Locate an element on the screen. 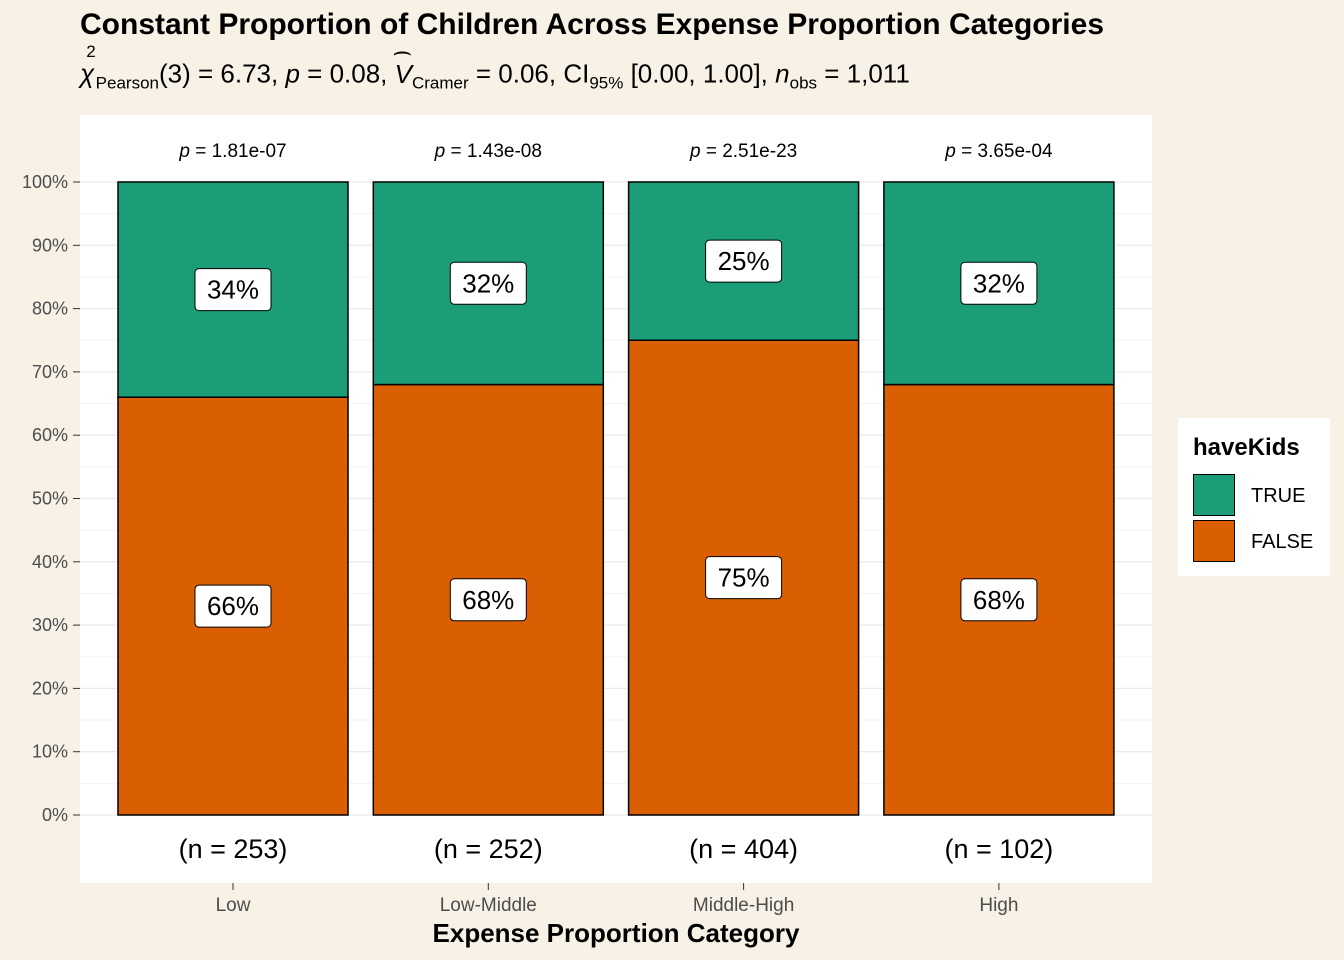 The width and height of the screenshot is (1344, 960). x-tick-label: Low-Middle is located at coordinates (488, 905).